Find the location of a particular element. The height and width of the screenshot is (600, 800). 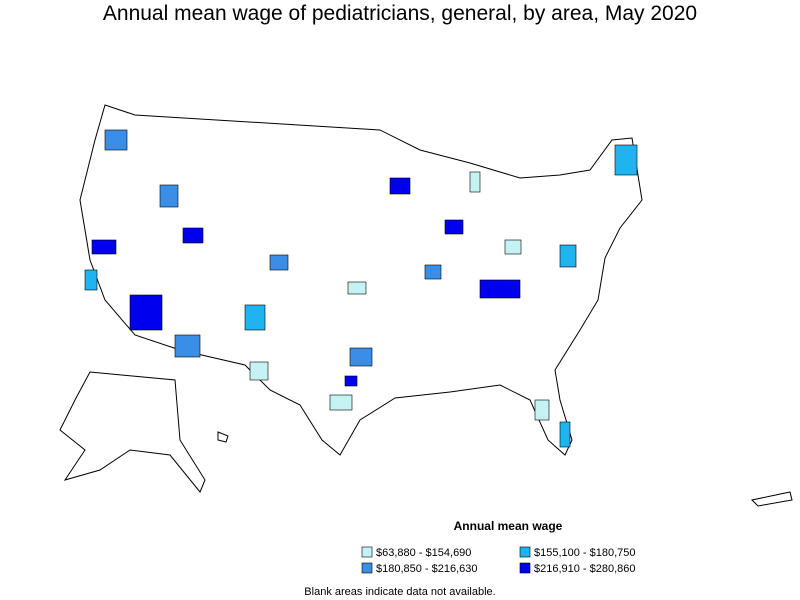

hawaii is located at coordinates (223, 437).